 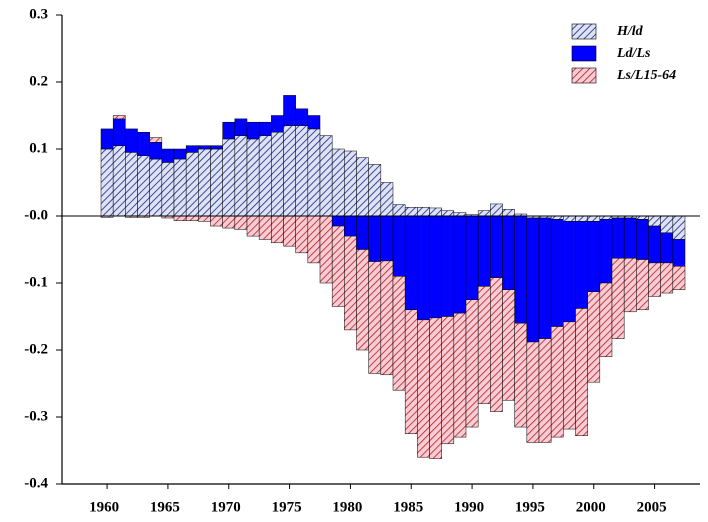 What do you see at coordinates (347, 507) in the screenshot?
I see `x-tick-label: 1980` at bounding box center [347, 507].